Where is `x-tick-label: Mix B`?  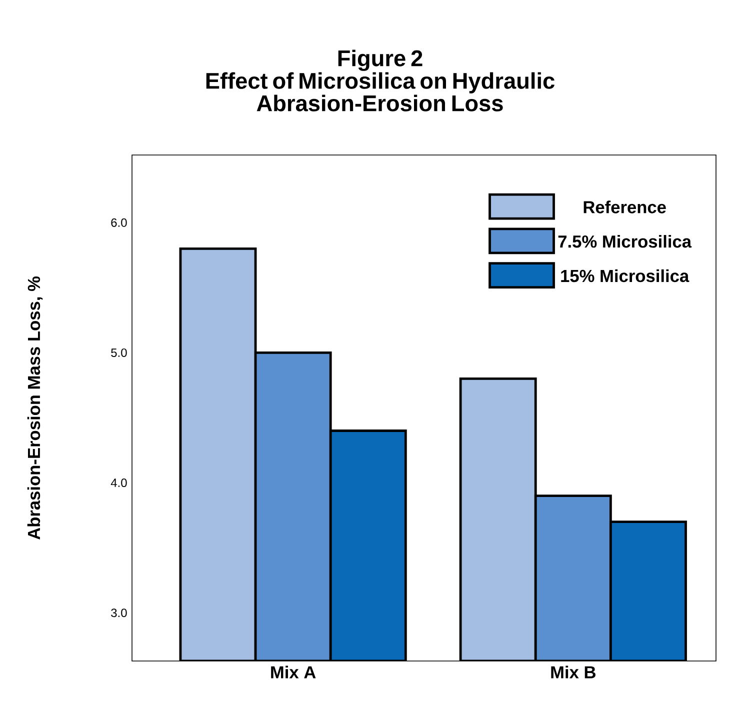
x-tick-label: Mix B is located at coordinates (573, 672).